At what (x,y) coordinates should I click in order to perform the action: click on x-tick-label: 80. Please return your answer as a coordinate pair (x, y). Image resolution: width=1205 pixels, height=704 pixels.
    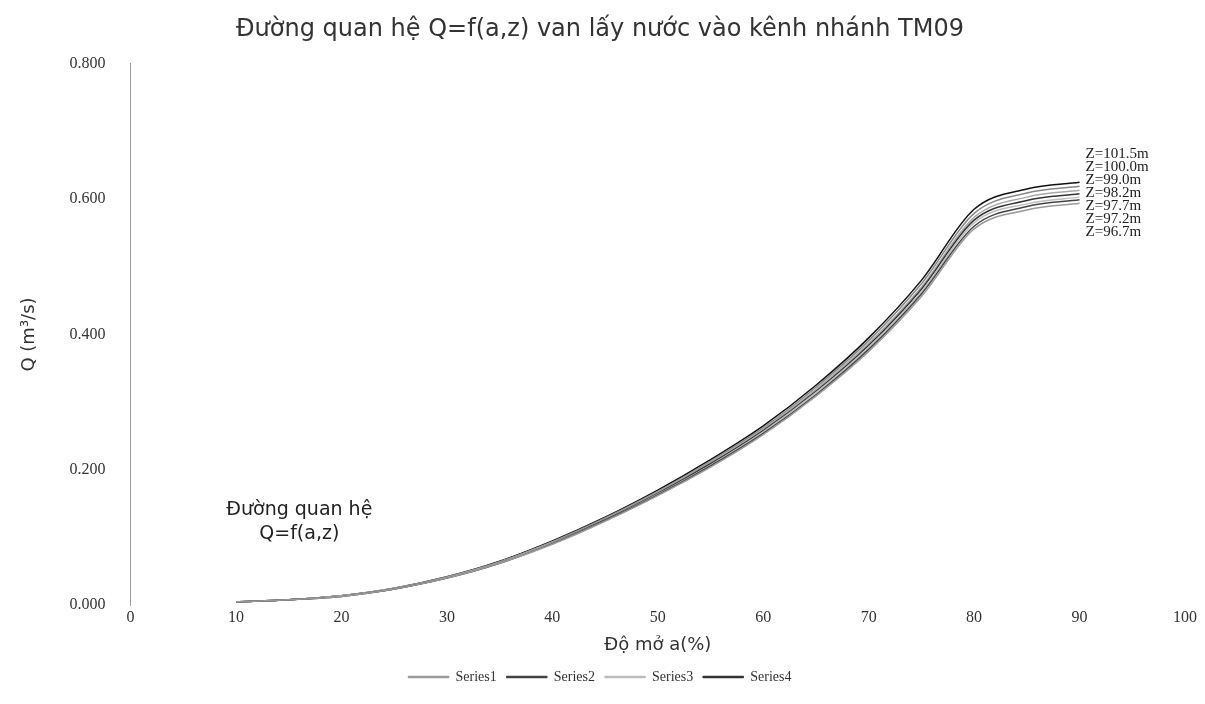
    Looking at the image, I should click on (974, 616).